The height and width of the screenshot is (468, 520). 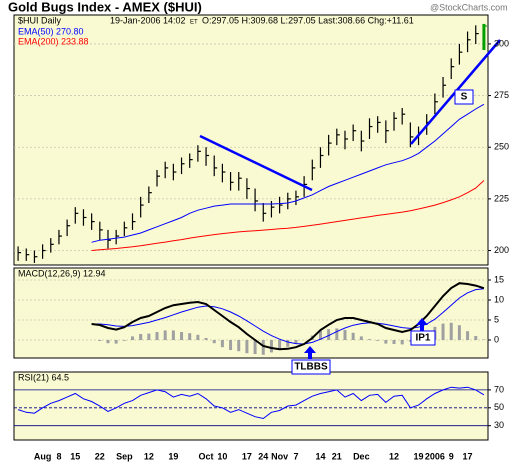 I want to click on y-tick-label: 5, so click(x=496, y=319).